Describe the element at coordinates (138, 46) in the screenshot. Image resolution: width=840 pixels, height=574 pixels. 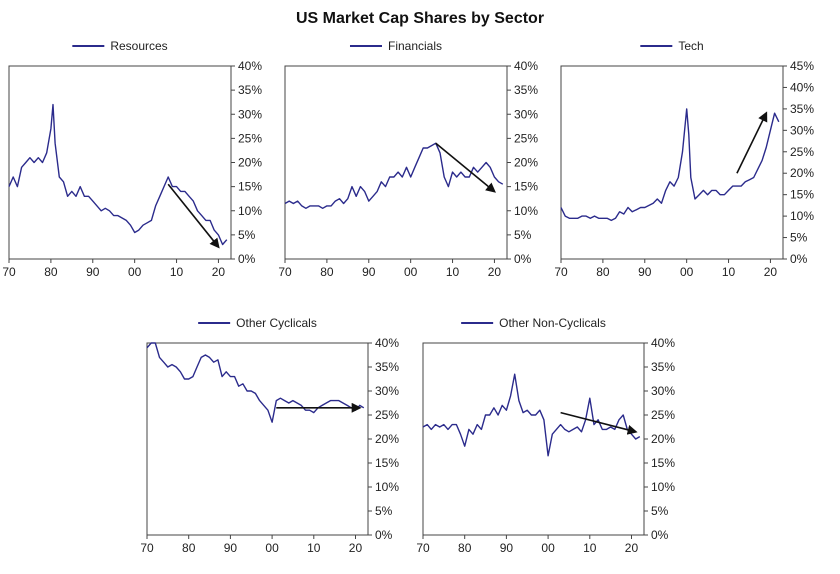
I see `legend-label: Resources` at that location.